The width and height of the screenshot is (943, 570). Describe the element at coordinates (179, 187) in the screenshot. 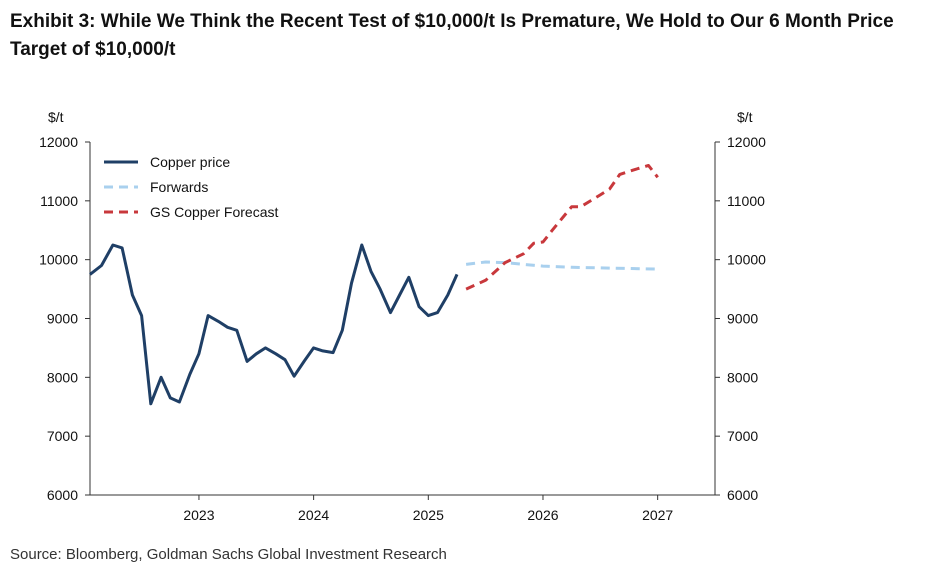

I see `legend-label-forwards: Forwards` at that location.